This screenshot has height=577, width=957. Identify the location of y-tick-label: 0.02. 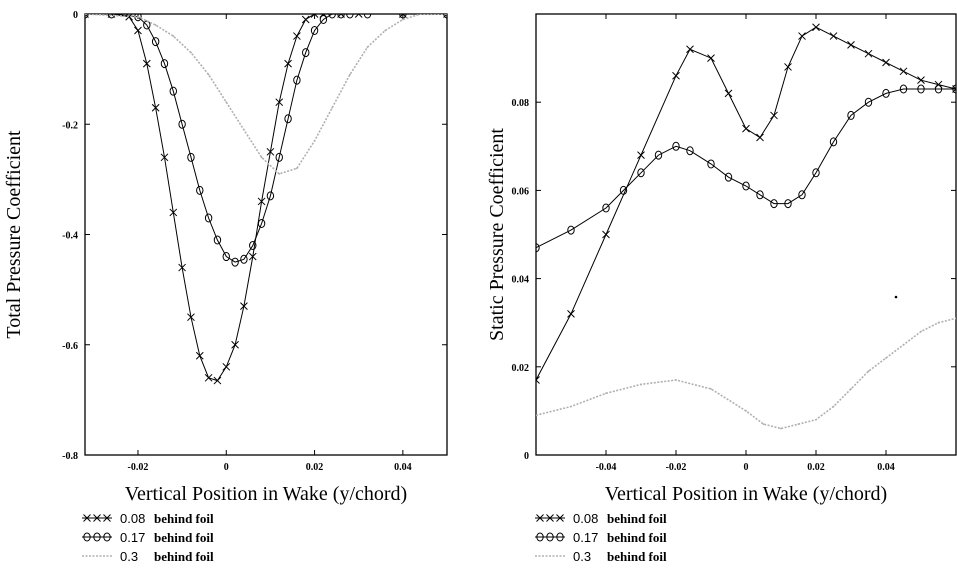
(521, 368).